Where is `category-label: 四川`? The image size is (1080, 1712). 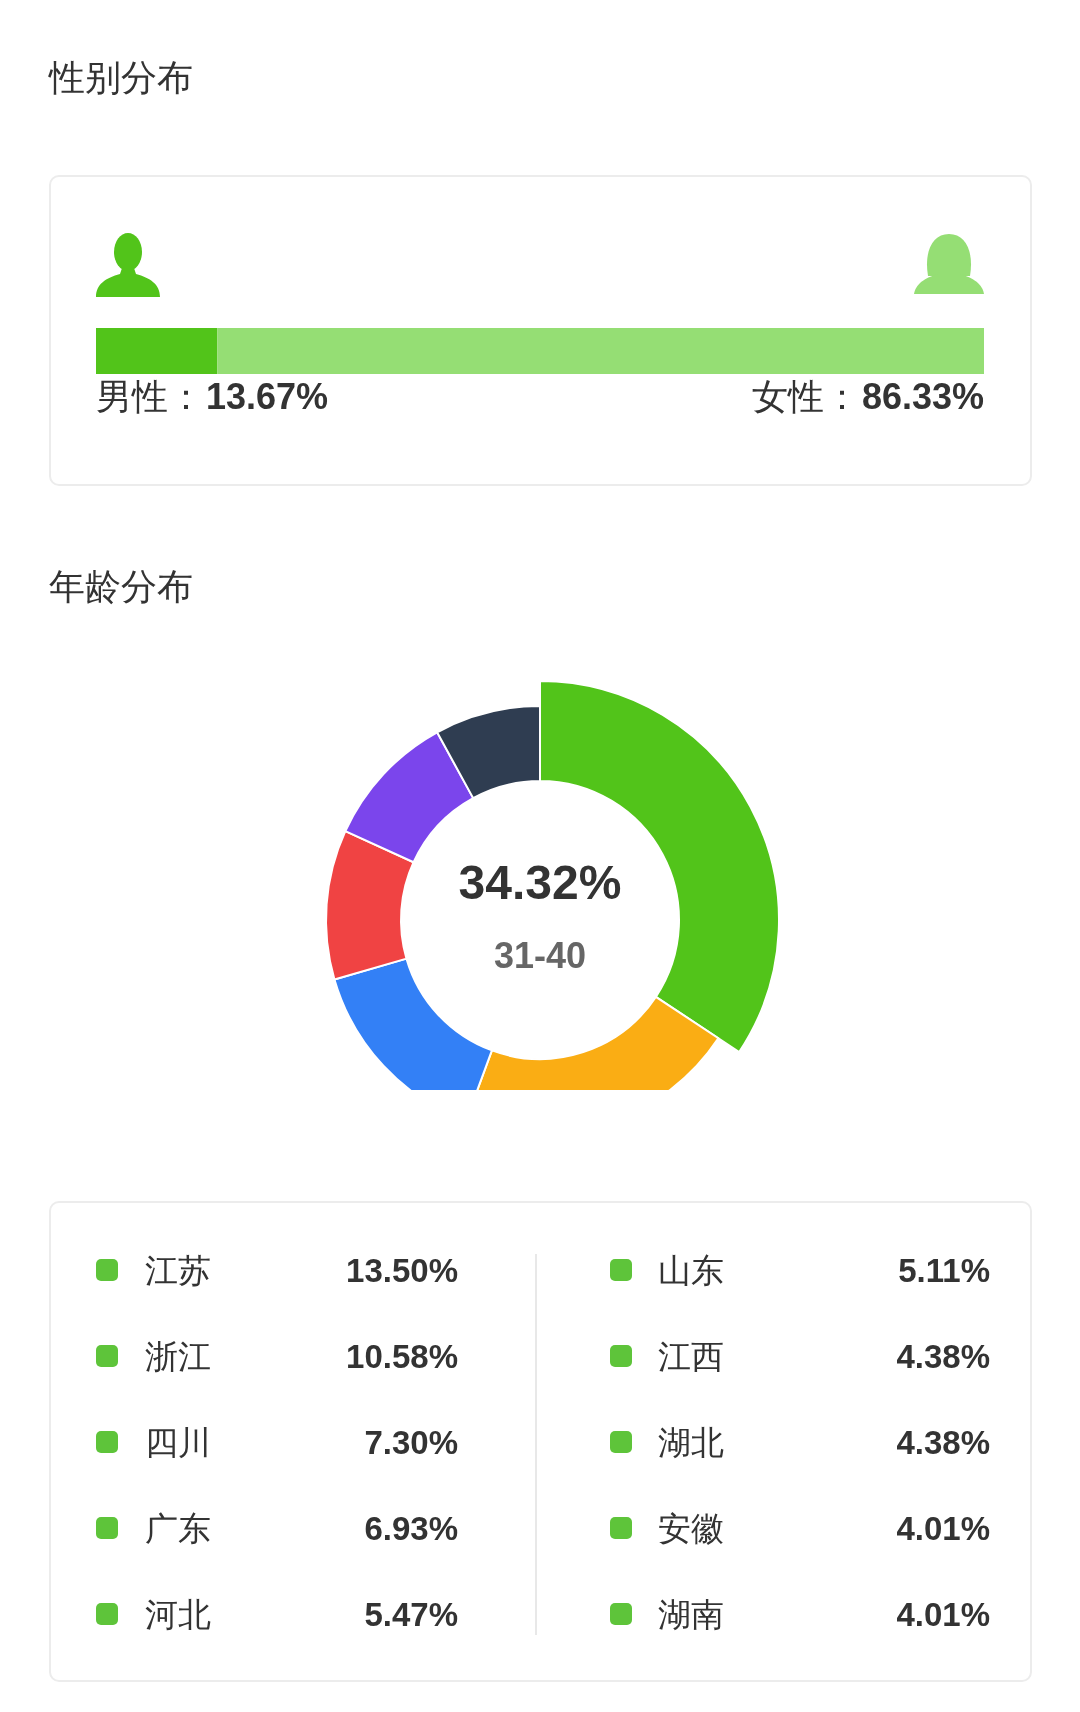 category-label: 四川 is located at coordinates (178, 1442).